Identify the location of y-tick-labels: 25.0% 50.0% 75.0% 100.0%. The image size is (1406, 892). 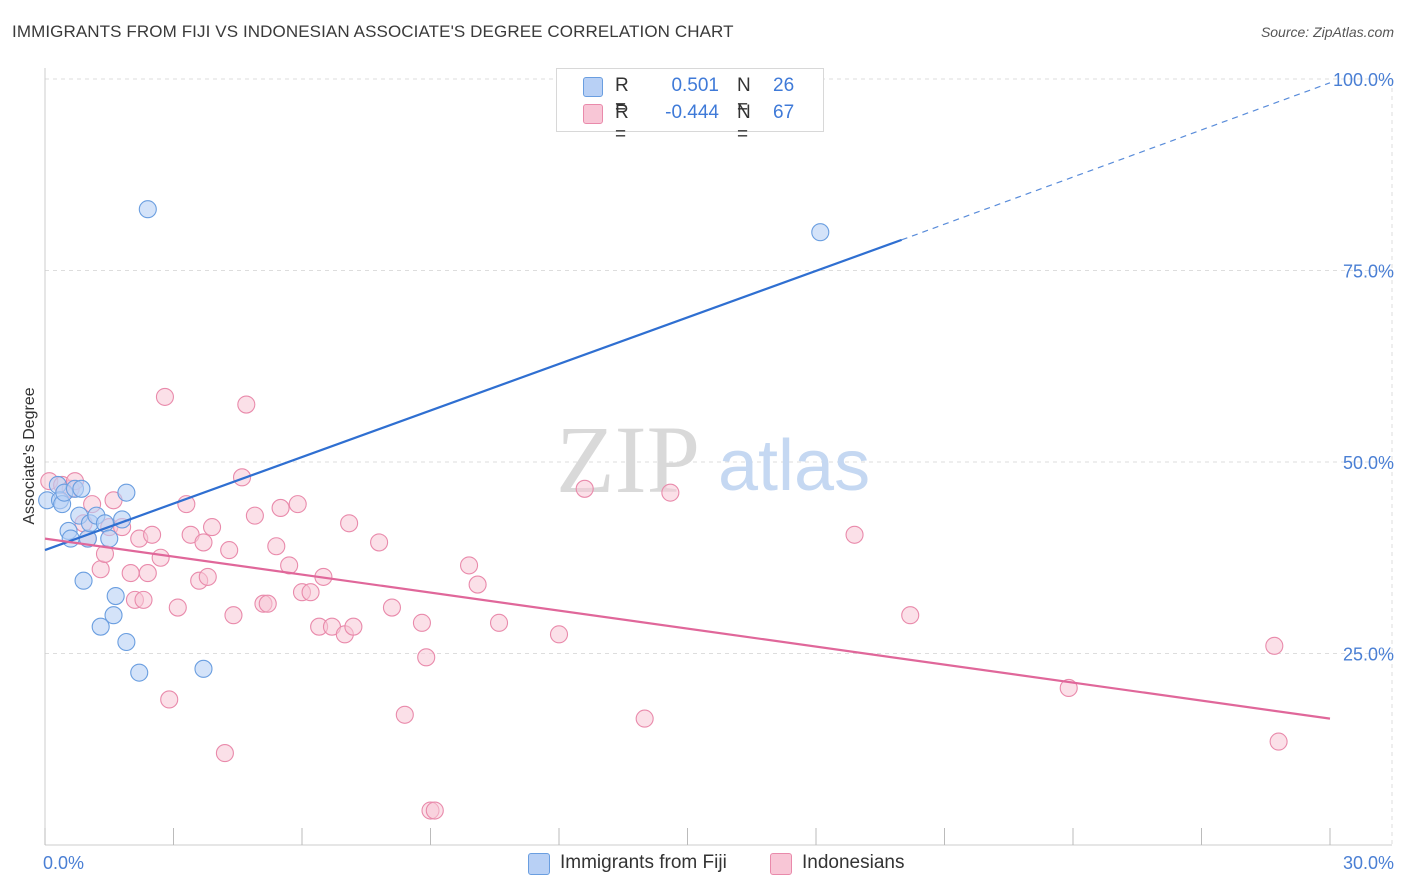
(1363, 367).